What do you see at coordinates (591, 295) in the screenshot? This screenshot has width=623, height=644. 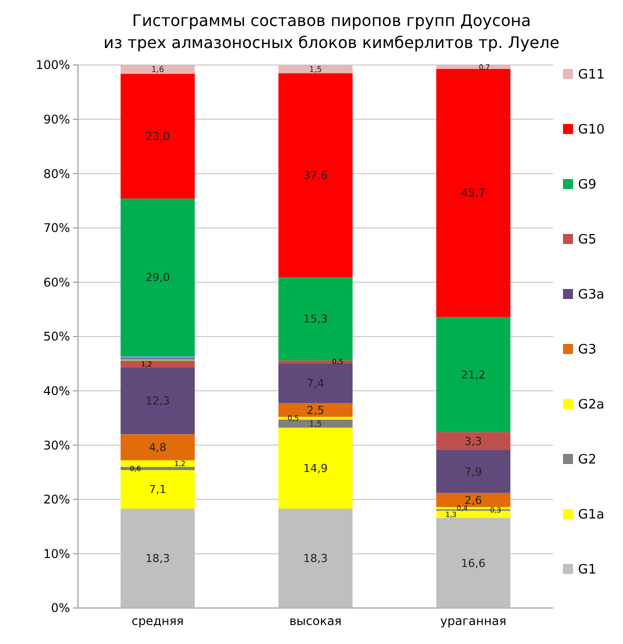 I see `legend-label: G3a` at bounding box center [591, 295].